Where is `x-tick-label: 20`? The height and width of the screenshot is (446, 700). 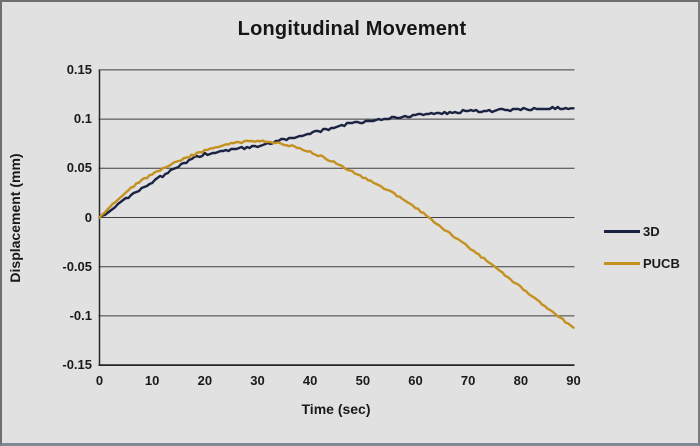 x-tick-label: 20 is located at coordinates (205, 380).